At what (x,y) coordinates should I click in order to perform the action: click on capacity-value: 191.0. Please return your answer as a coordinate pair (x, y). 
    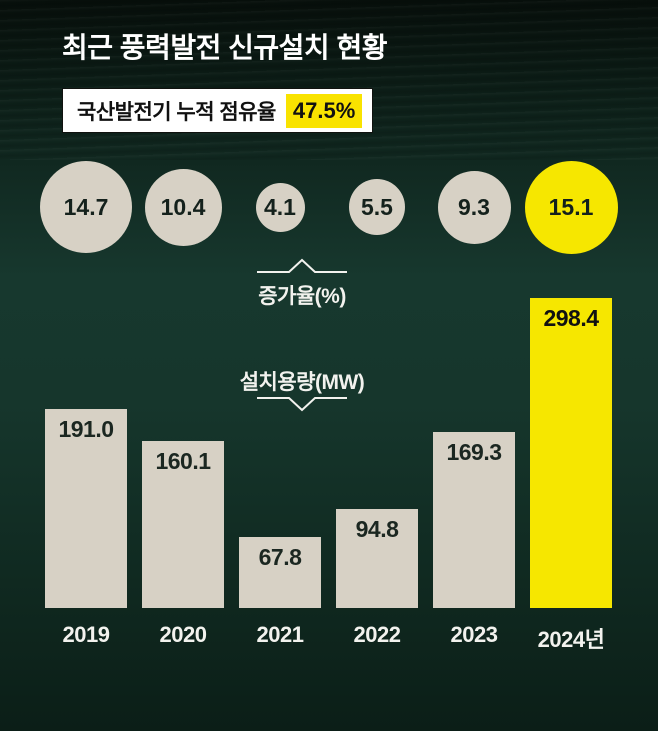
    Looking at the image, I should click on (86, 429).